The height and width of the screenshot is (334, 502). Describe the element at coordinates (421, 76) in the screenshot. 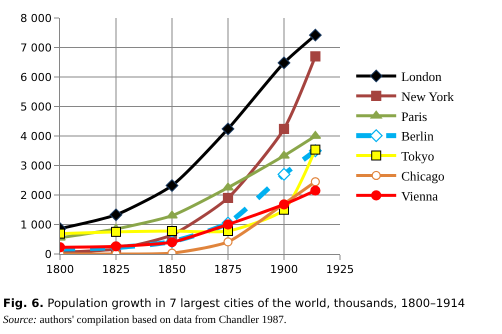

I see `legend-label: London` at that location.